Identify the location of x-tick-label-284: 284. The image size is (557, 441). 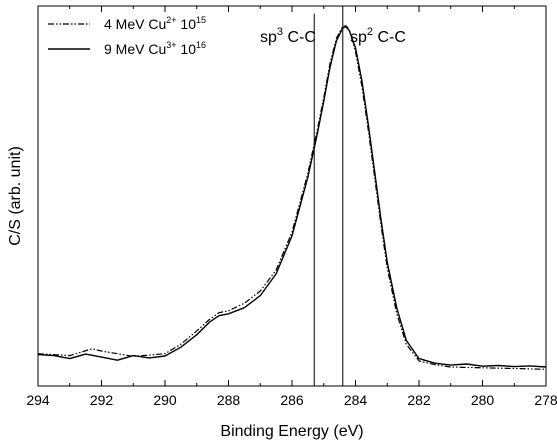
(356, 400).